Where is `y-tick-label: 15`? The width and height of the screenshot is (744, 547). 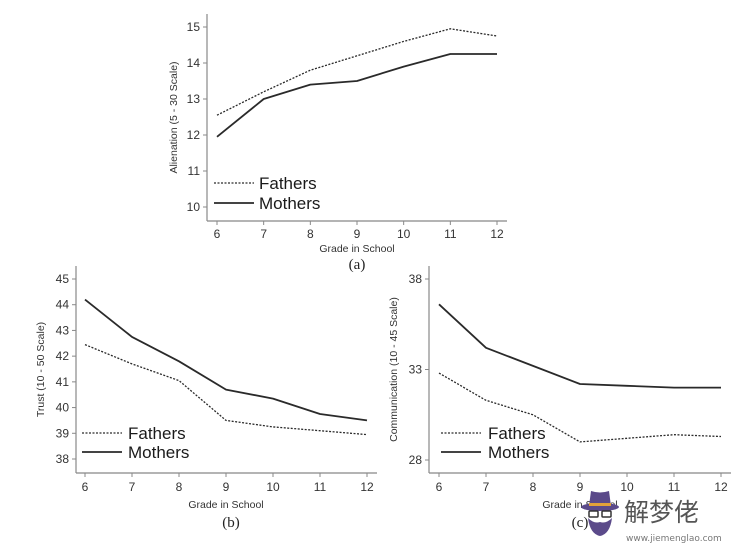 y-tick-label: 15 is located at coordinates (194, 27).